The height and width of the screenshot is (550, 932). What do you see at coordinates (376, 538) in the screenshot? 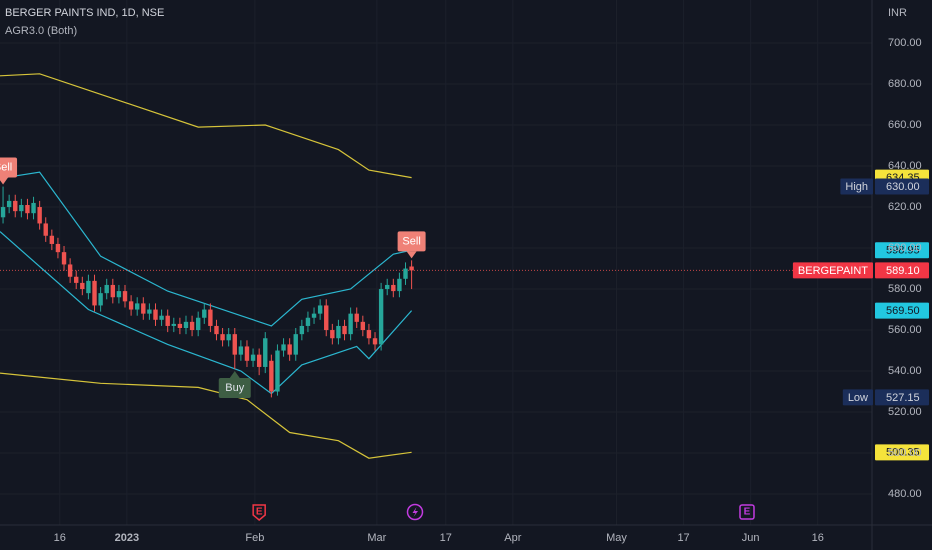
I see `x-tick-label: Mar` at bounding box center [376, 538].